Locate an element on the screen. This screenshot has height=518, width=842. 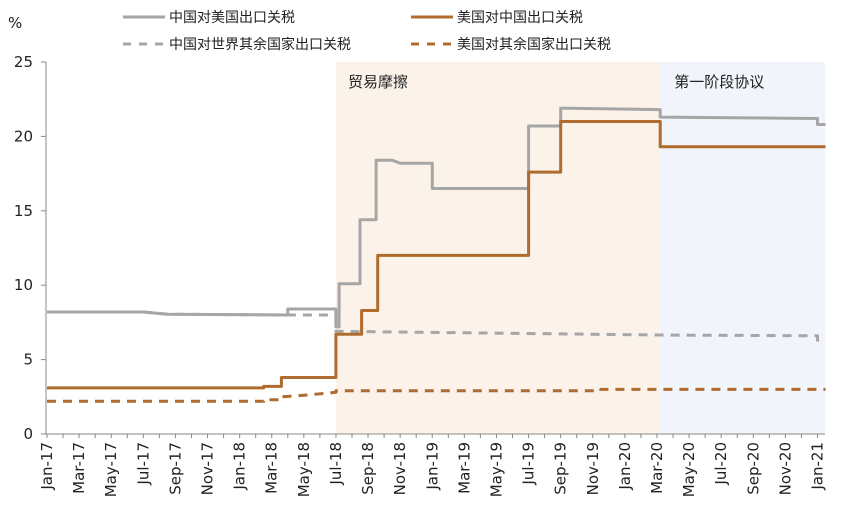
region-label-1: 贸易摩擦 is located at coordinates (378, 82).